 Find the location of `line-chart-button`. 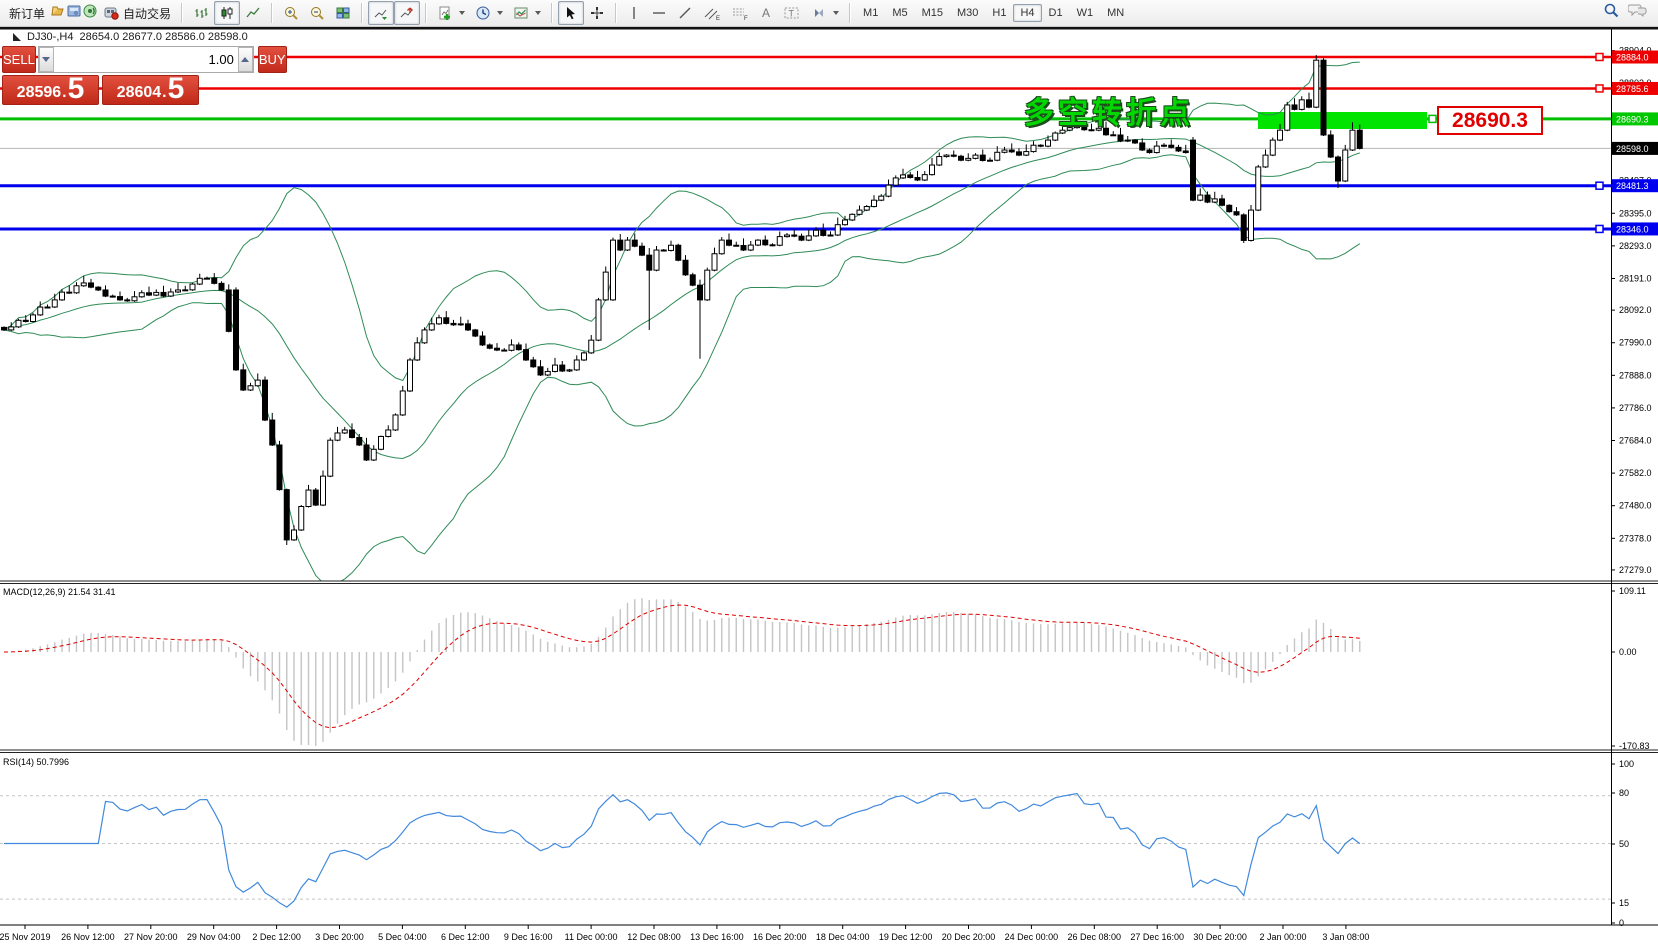

line-chart-button is located at coordinates (253, 13).